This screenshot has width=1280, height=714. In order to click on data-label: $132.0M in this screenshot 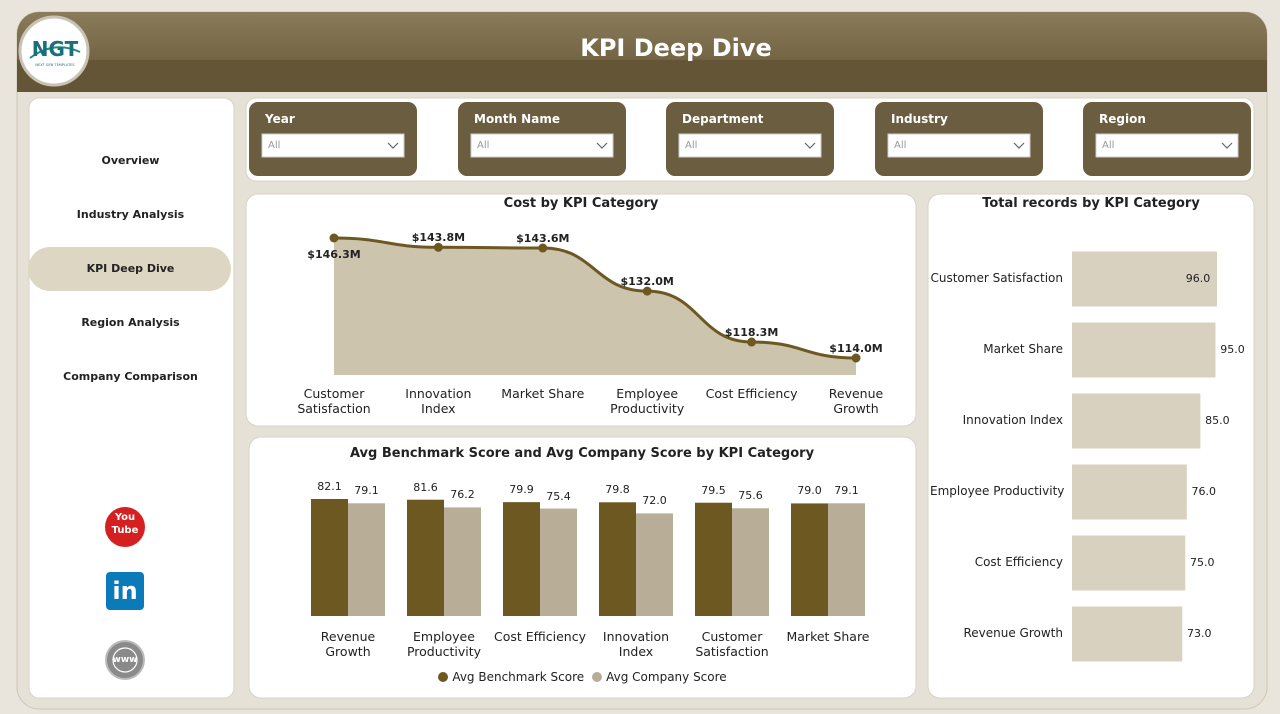, I will do `click(647, 282)`.